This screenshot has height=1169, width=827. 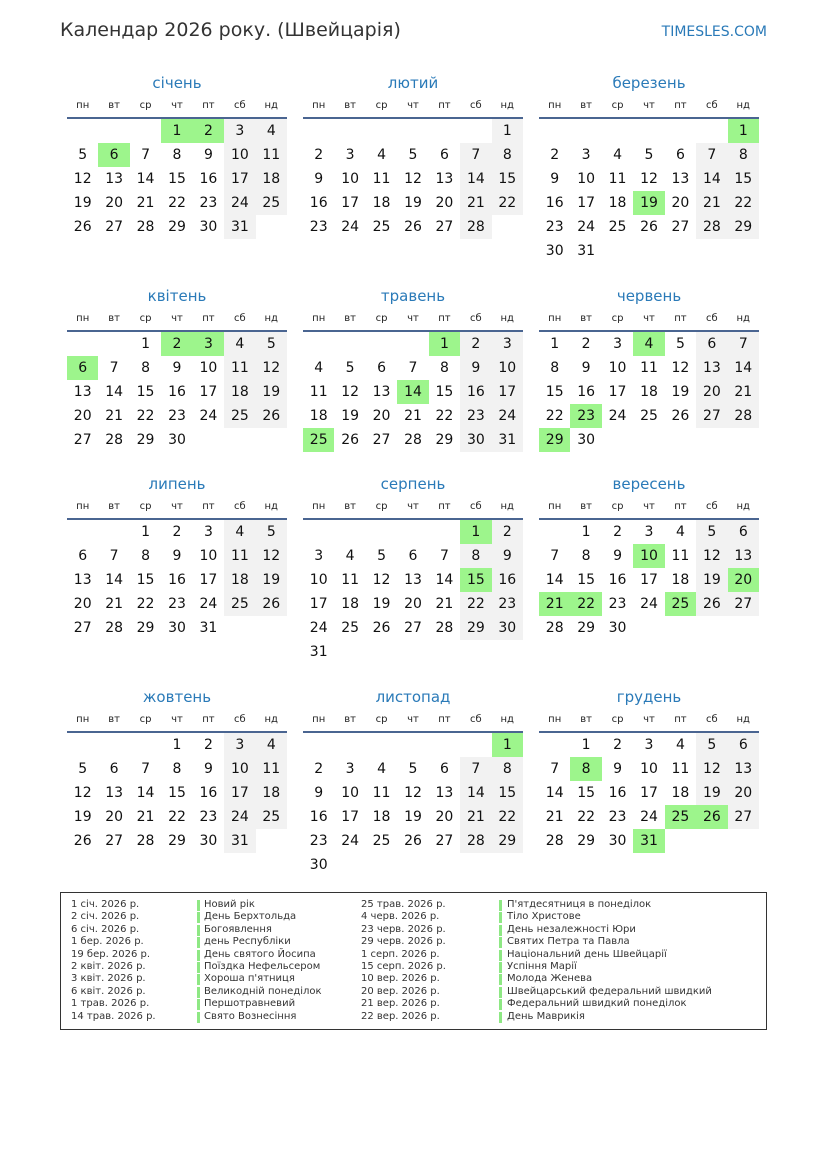 What do you see at coordinates (208, 131) in the screenshot?
I see `holiday-day: 2` at bounding box center [208, 131].